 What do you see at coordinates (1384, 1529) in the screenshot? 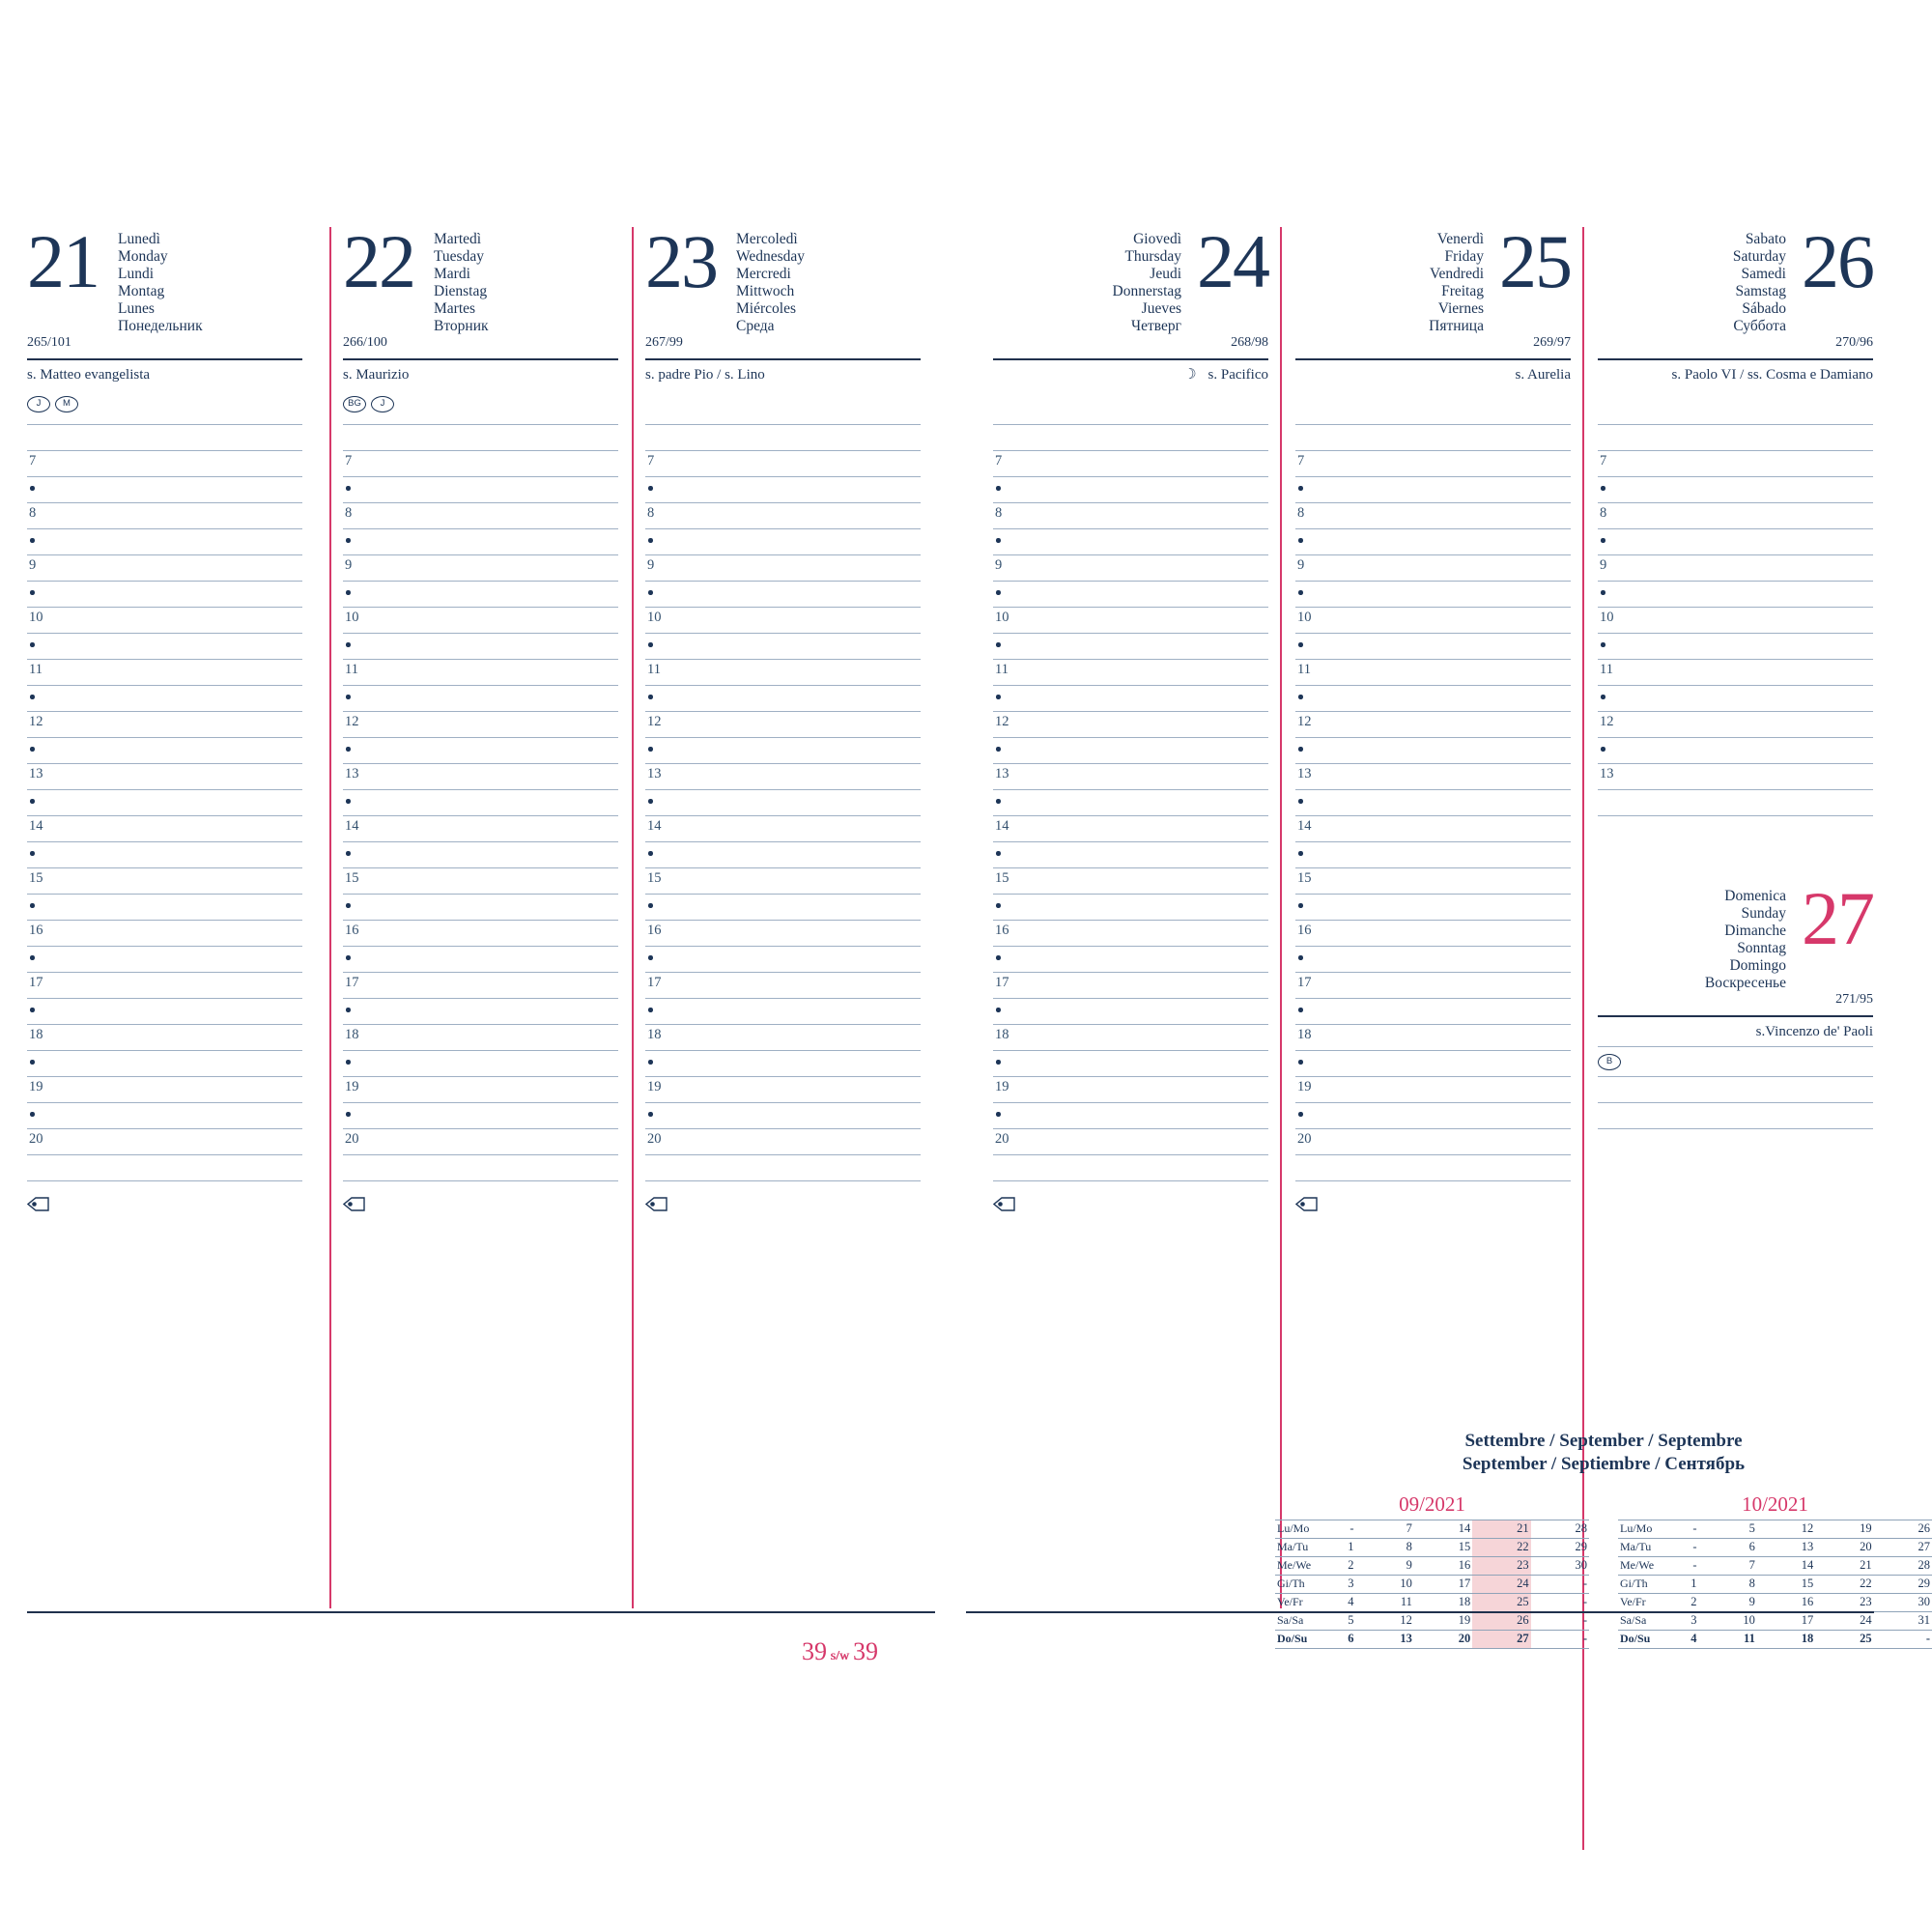
I see `mini-calendar-day: 7` at bounding box center [1384, 1529].